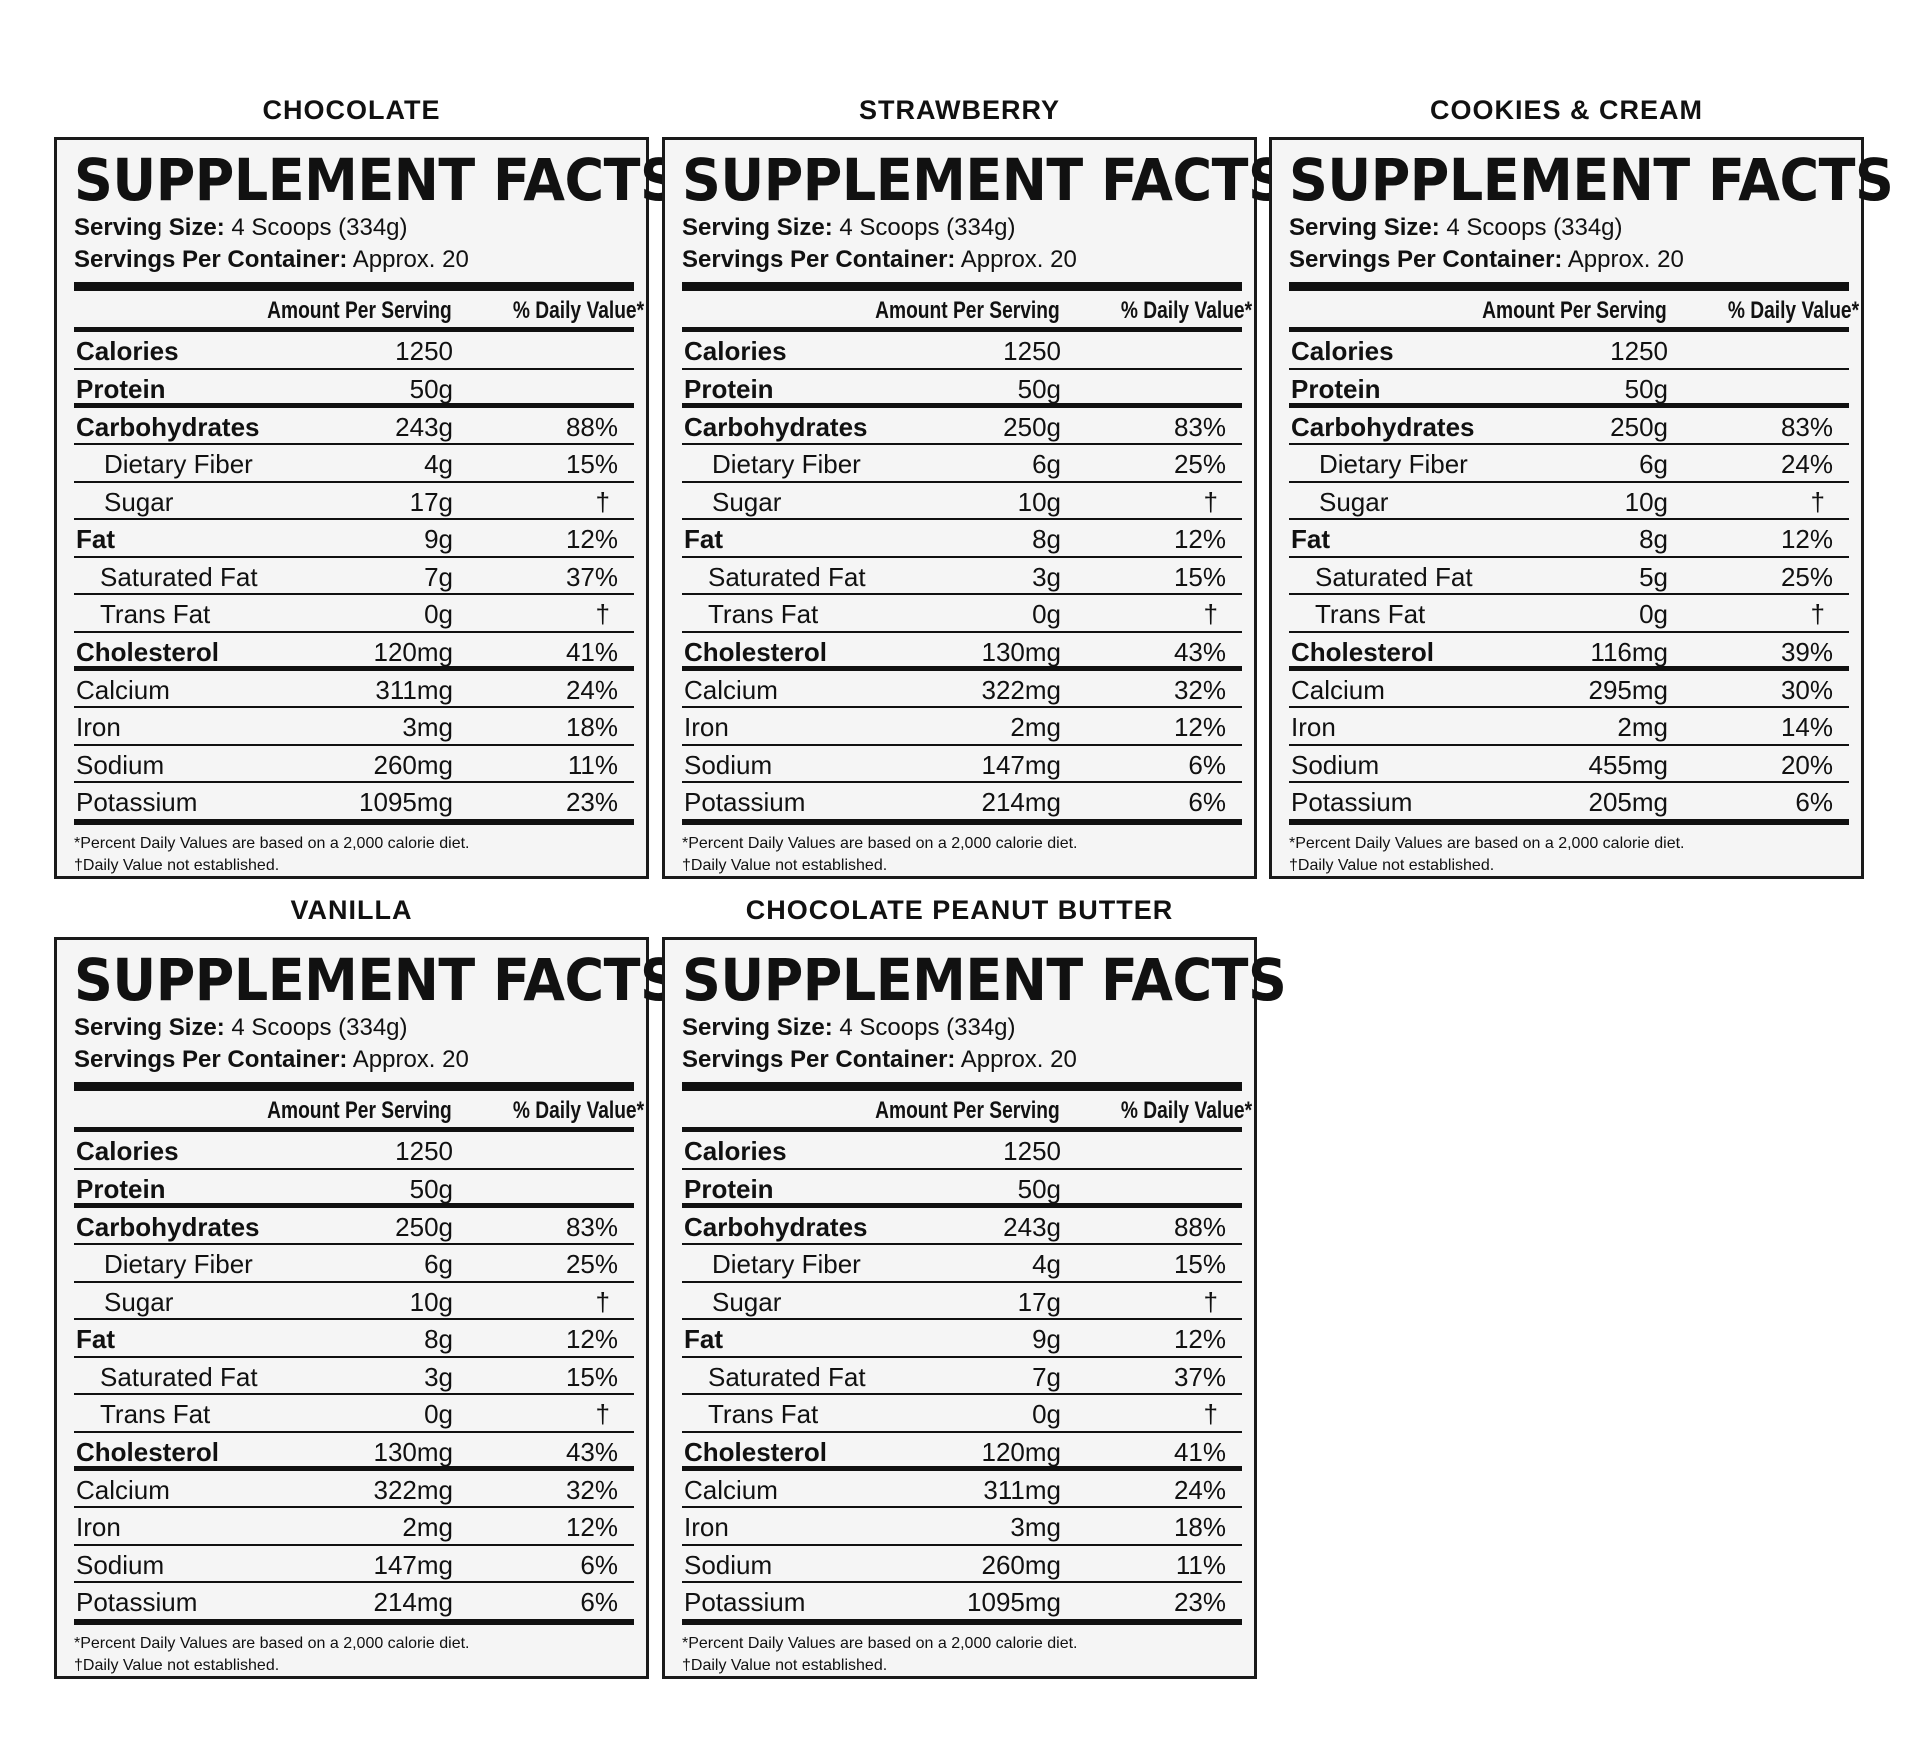 The height and width of the screenshot is (1751, 1920). I want to click on flavor-label: COOKIES & CREAM, so click(1566, 110).